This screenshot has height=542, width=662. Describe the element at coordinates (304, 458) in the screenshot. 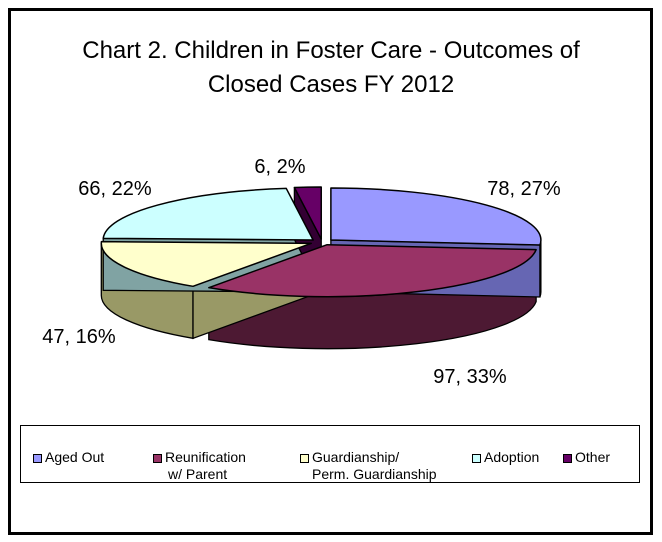

I see `legend-swatch-guardianship` at that location.